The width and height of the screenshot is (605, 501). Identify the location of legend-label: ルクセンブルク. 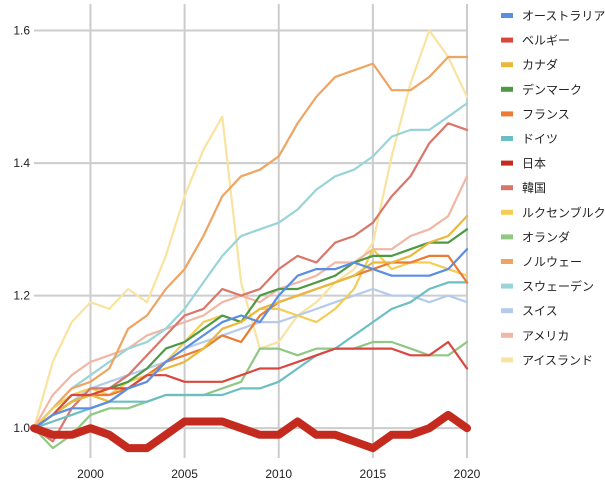
(563, 212).